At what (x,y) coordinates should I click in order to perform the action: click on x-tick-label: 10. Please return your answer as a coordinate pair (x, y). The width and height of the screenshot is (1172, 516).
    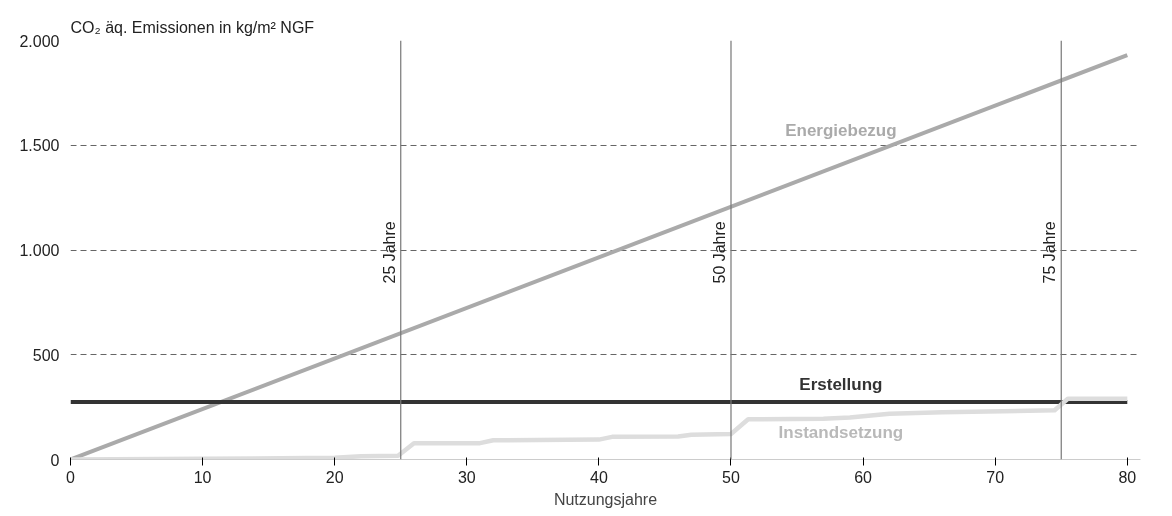
    Looking at the image, I should click on (202, 477).